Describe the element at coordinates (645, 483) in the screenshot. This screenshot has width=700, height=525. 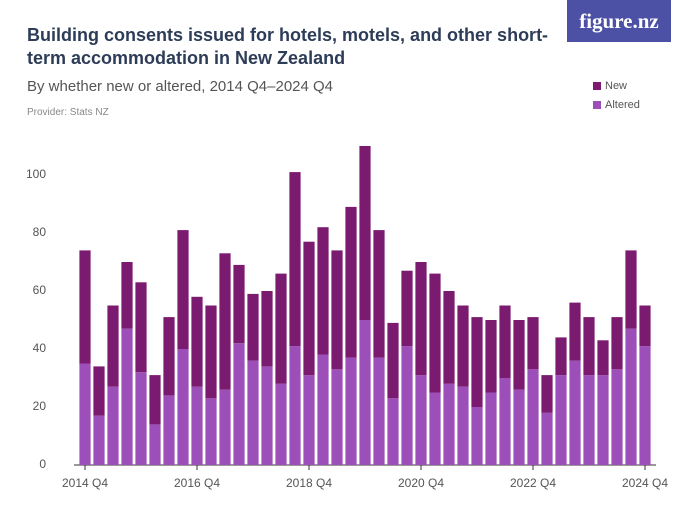
I see `x-tick-label: 2024 Q4` at that location.